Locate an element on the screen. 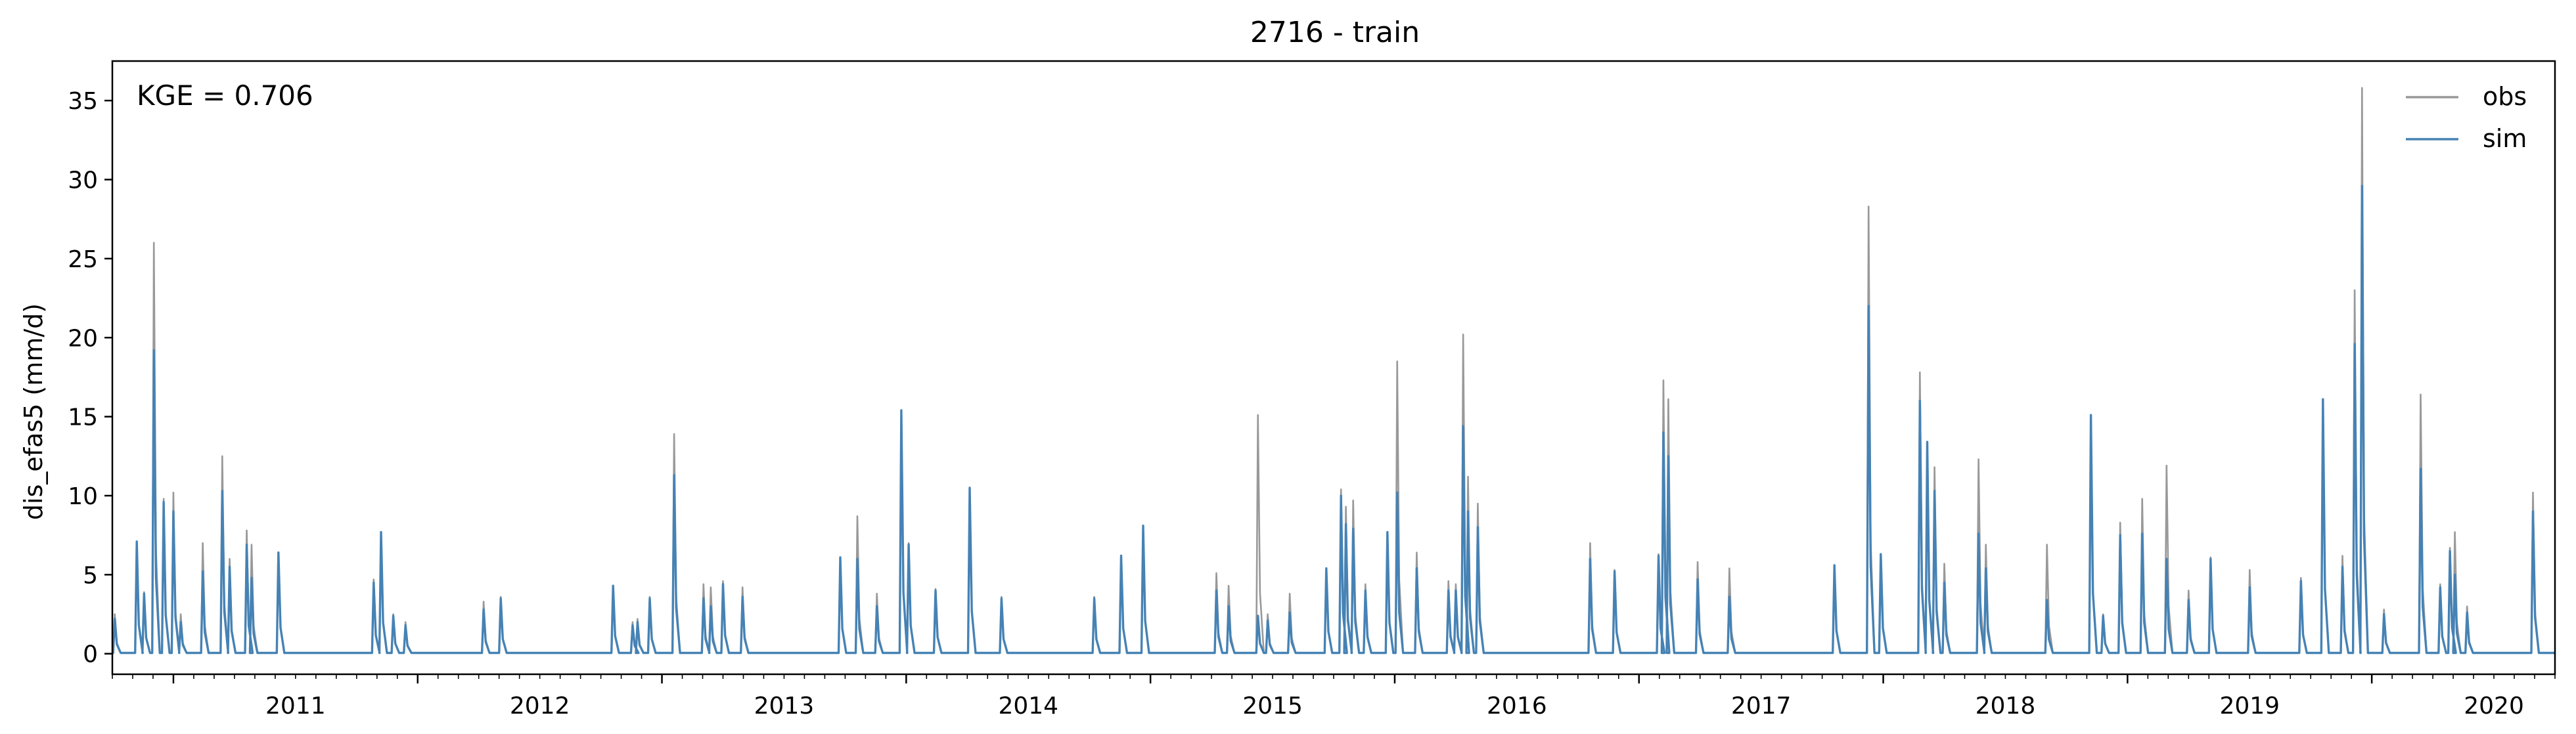  x-axis: 2011 2012 2013 2014 2015 2016 2017 2018 2019 2020 is located at coordinates (1334, 697).